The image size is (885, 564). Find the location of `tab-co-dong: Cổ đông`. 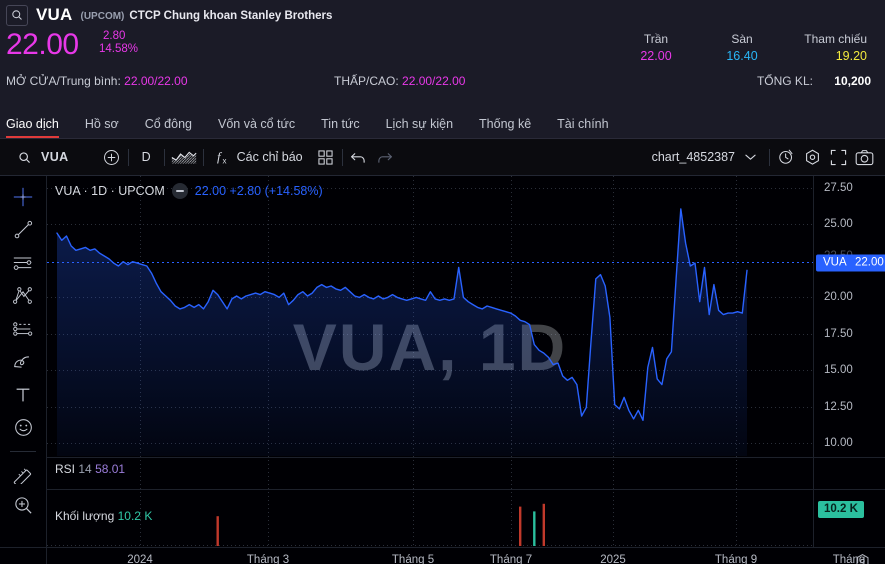

tab-co-dong: Cổ đông is located at coordinates (168, 124).